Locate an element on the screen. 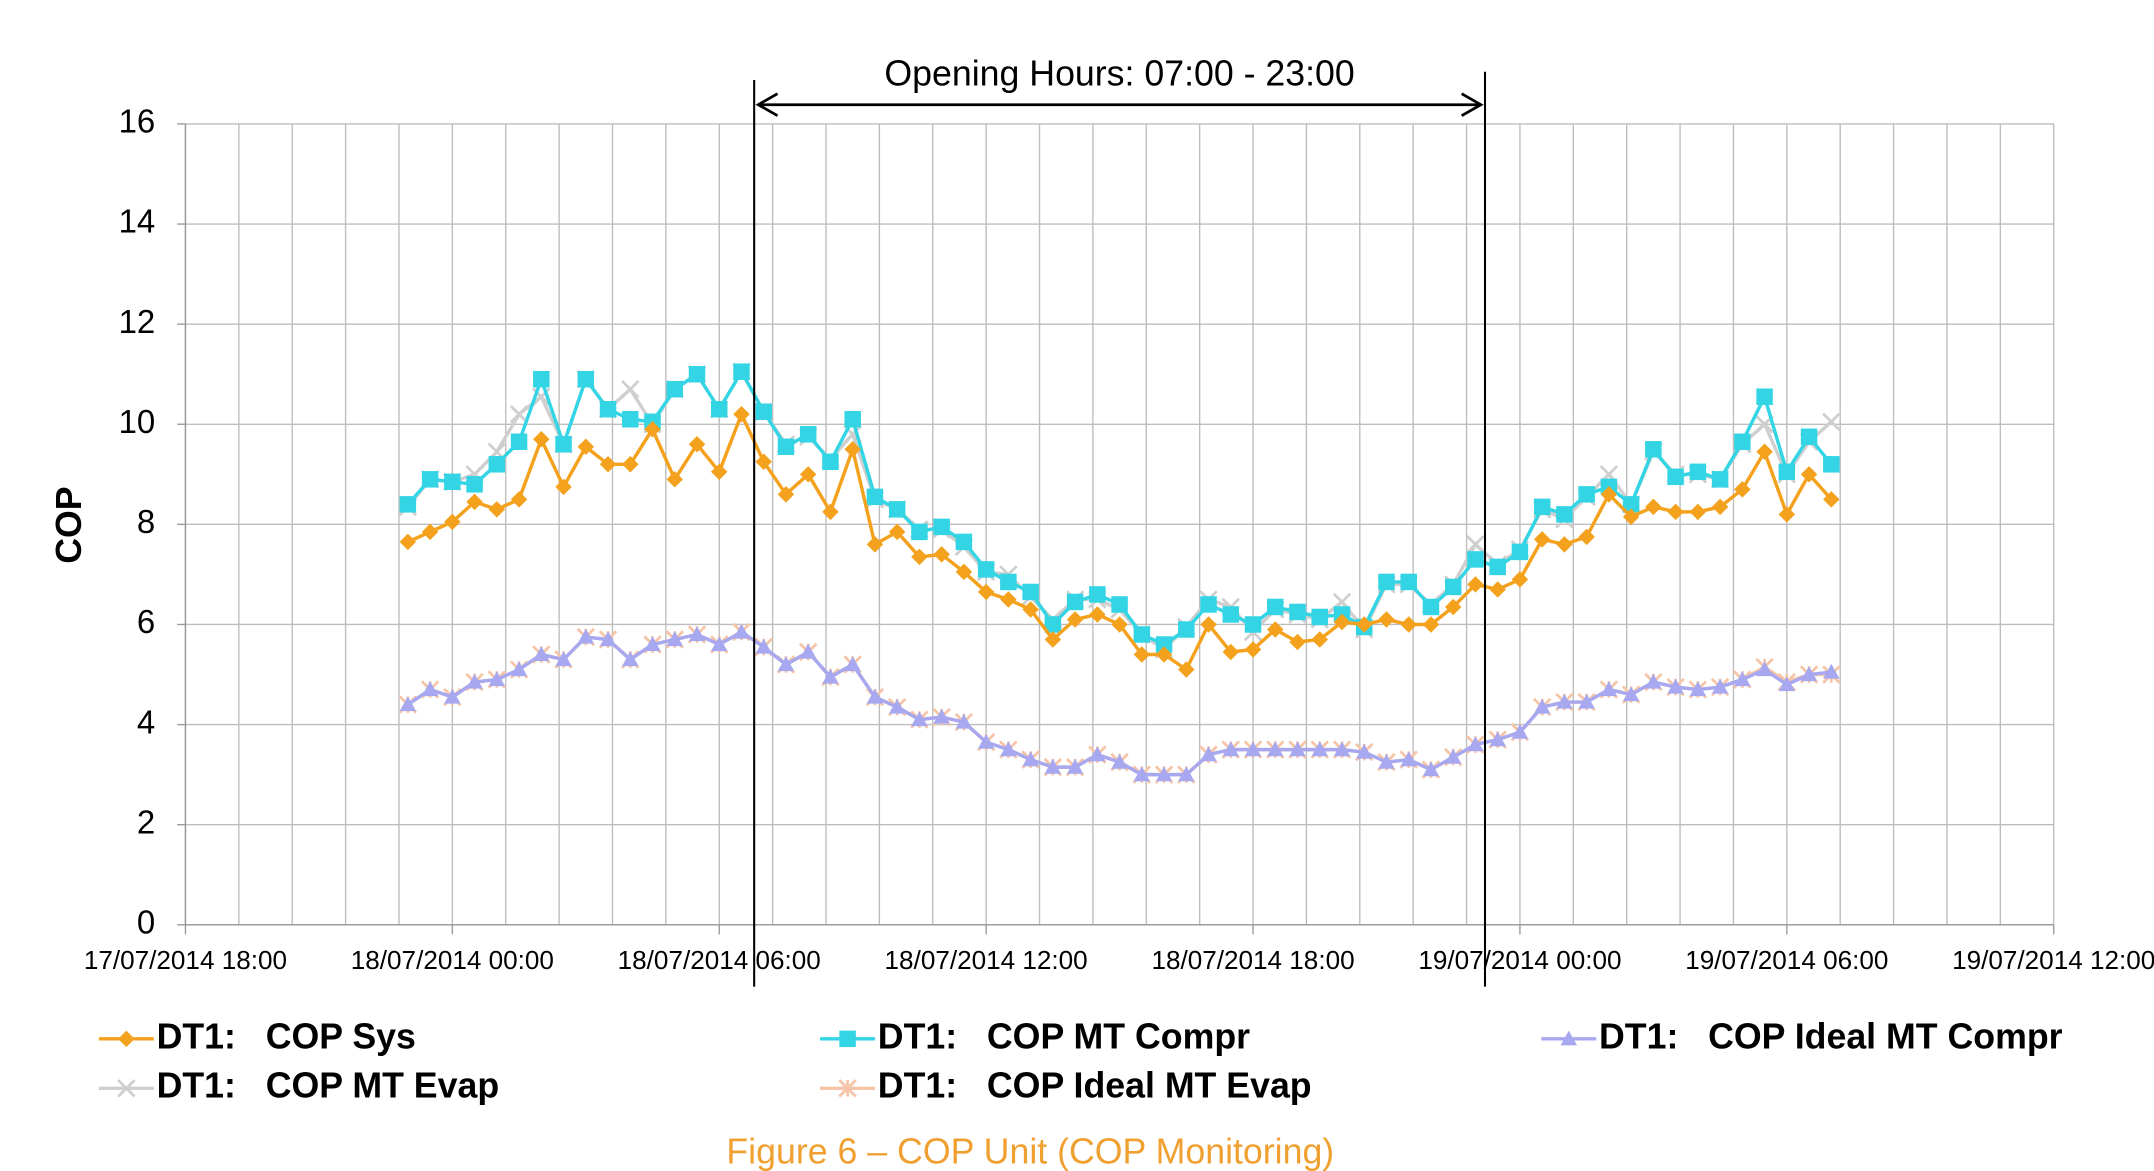 The height and width of the screenshot is (1171, 2154). series-line is located at coordinates (1119, 703).